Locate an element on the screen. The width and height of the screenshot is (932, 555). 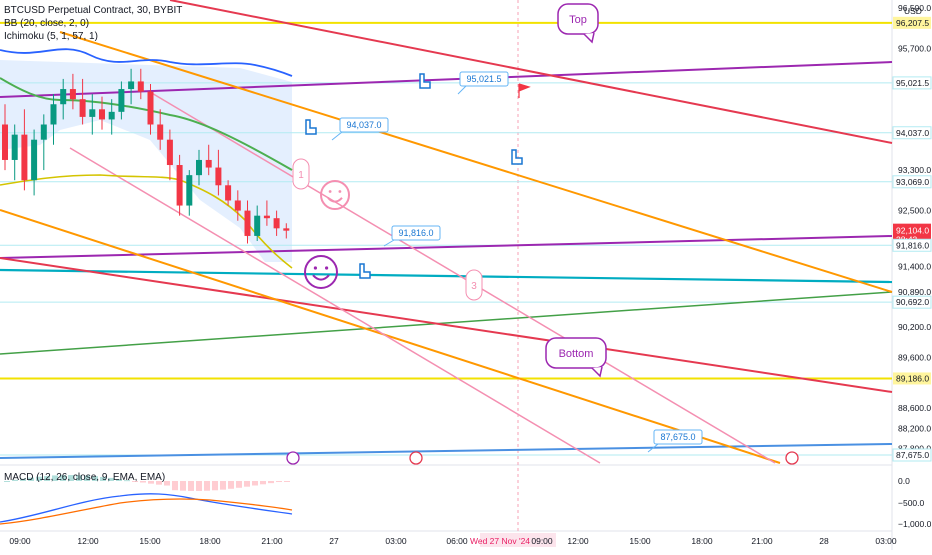
current-price-label: 92,104.0 is located at coordinates (912, 231).